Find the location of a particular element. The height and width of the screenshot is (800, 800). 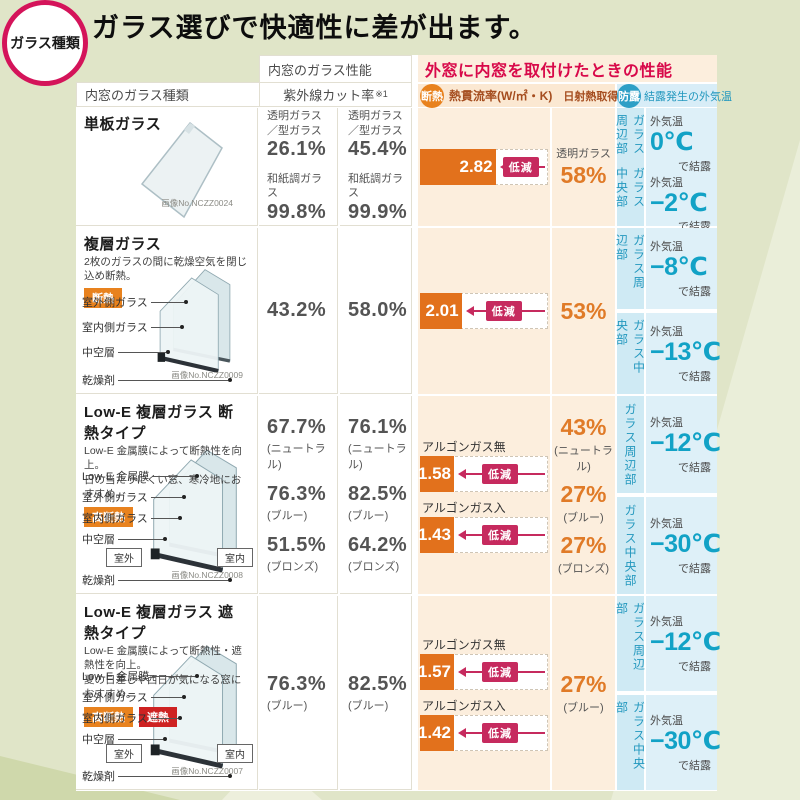

u-value-cell: アルゴンガス無 1.57 低減アルゴンガス入 1.42 低減 is located at coordinates (484, 693).